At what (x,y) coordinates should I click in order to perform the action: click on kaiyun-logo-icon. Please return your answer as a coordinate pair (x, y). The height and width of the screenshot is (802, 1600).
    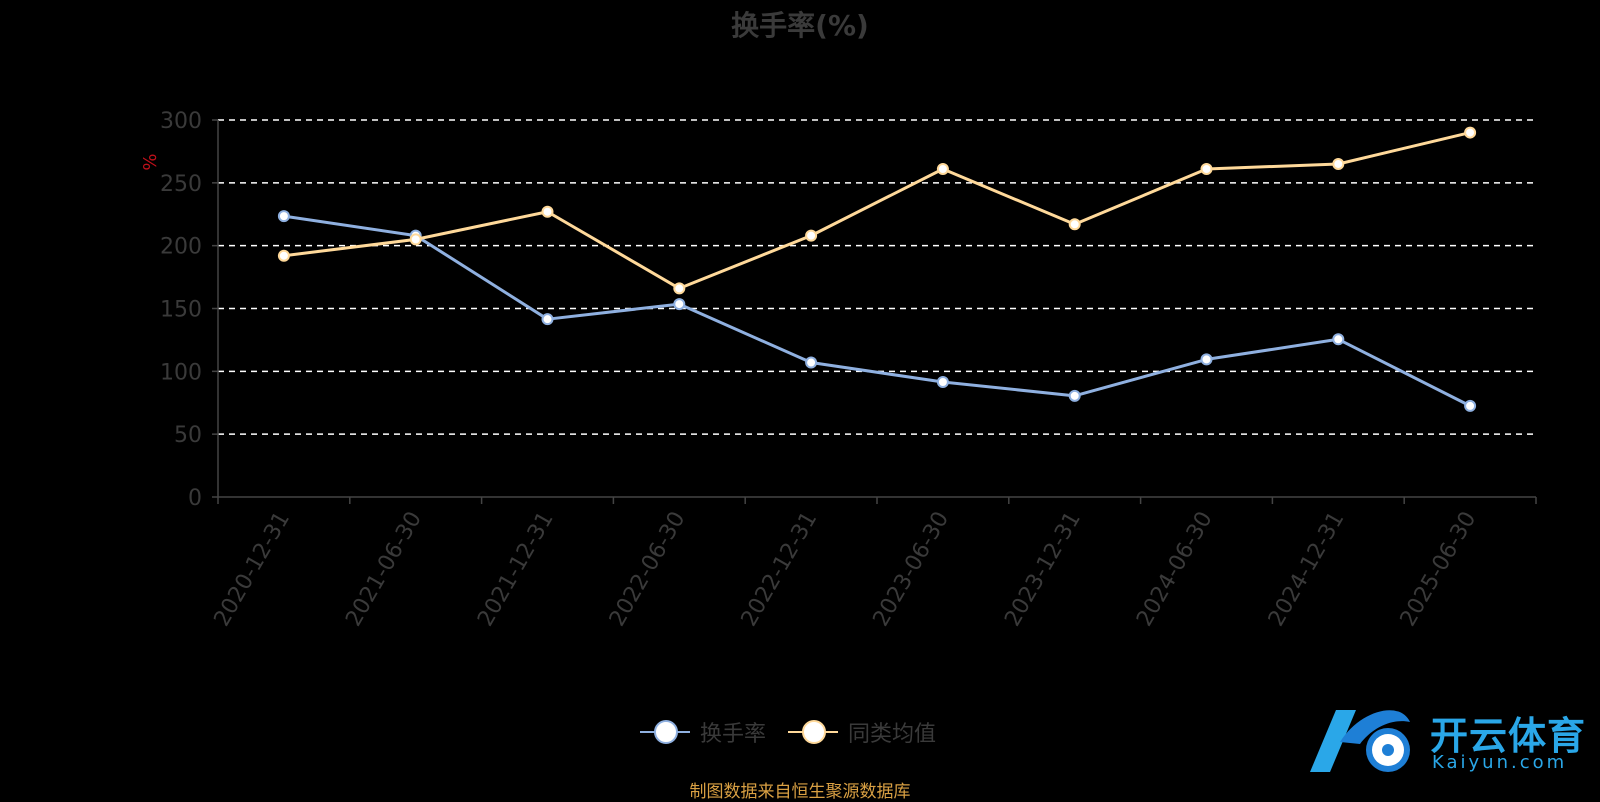
    Looking at the image, I should click on (1360, 741).